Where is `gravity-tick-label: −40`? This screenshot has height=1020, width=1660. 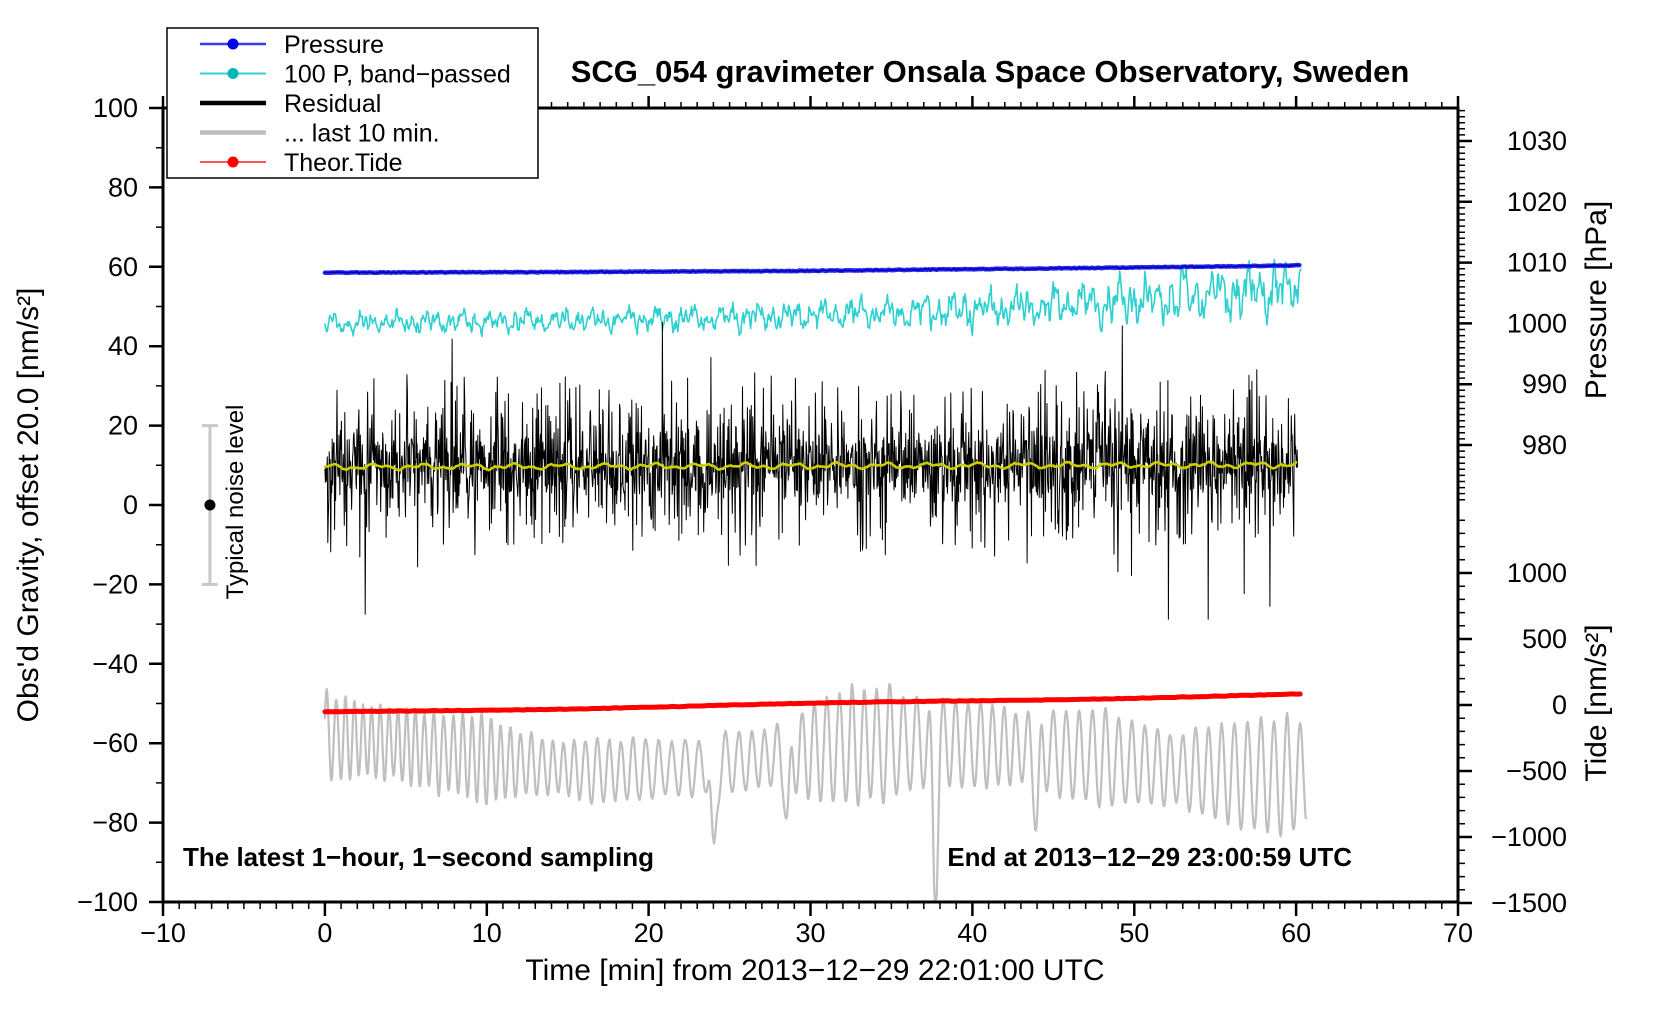 gravity-tick-label: −40 is located at coordinates (115, 664).